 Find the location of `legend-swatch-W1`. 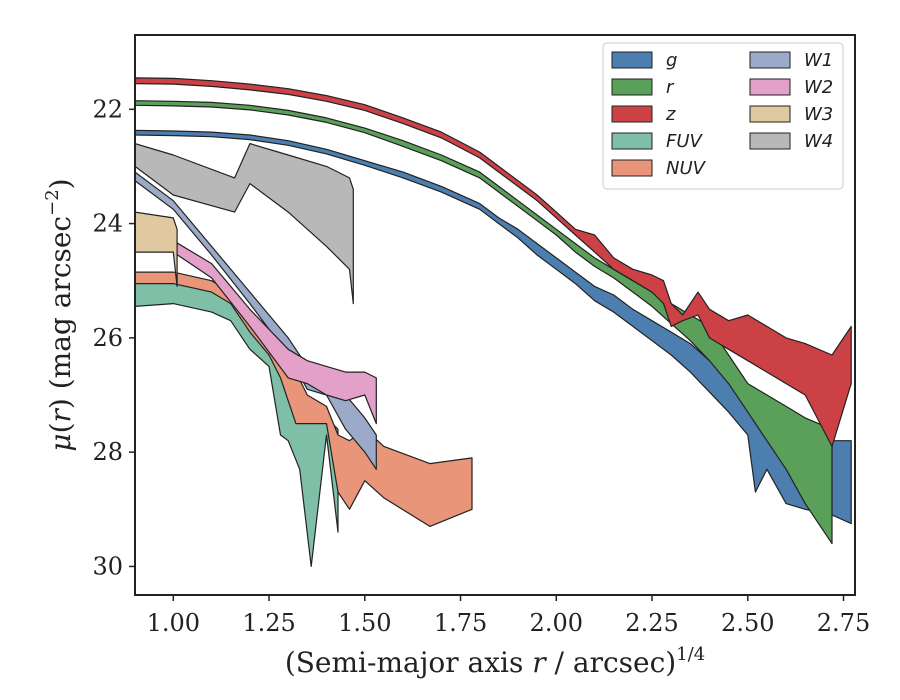

legend-swatch-W1 is located at coordinates (770, 60).